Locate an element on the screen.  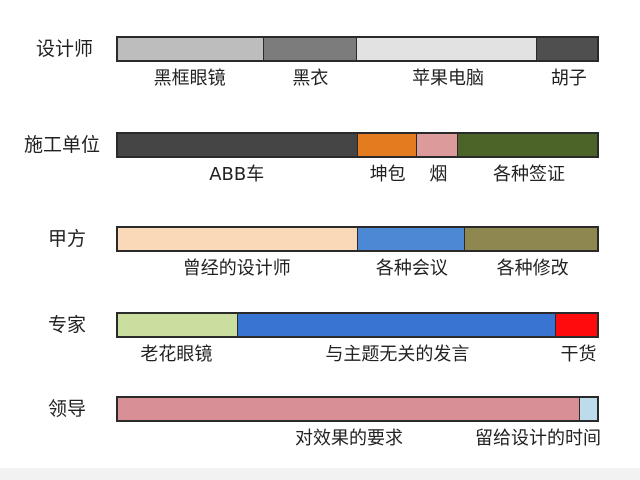
row-label: 设计师 is located at coordinates (65, 49).